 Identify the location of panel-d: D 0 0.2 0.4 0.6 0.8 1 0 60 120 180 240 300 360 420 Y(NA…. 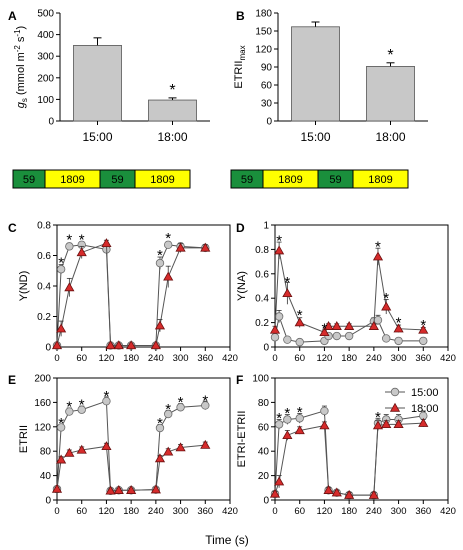
(346, 293).